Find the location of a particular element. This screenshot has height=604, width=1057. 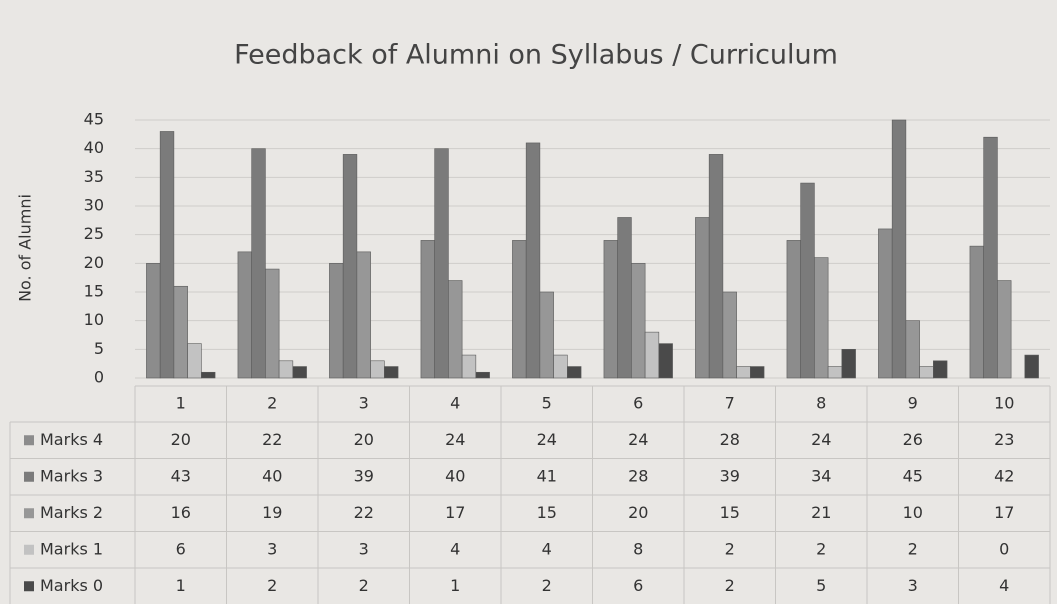

y-tick-label: 5 is located at coordinates (99, 348).